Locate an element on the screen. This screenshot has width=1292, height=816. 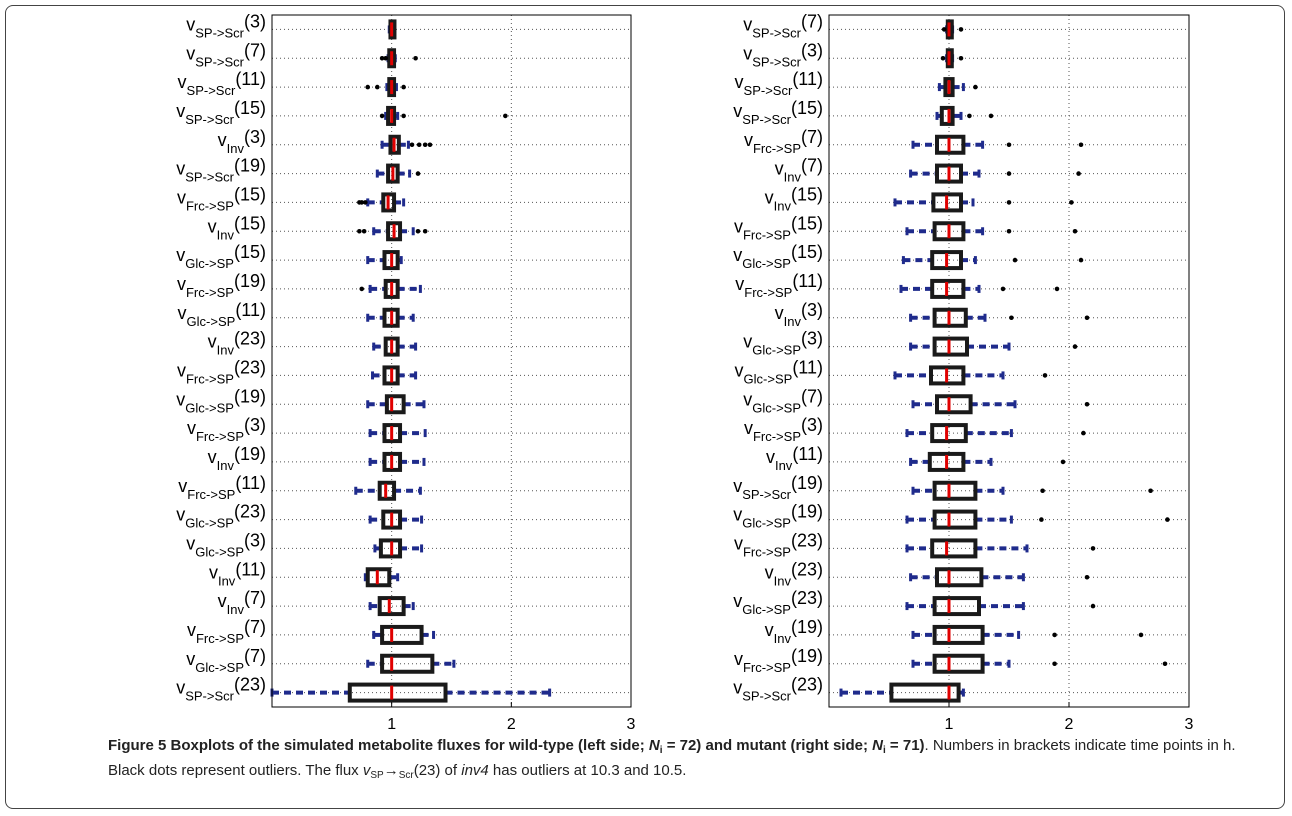
category-label: vInv(11) is located at coordinates (794, 458).